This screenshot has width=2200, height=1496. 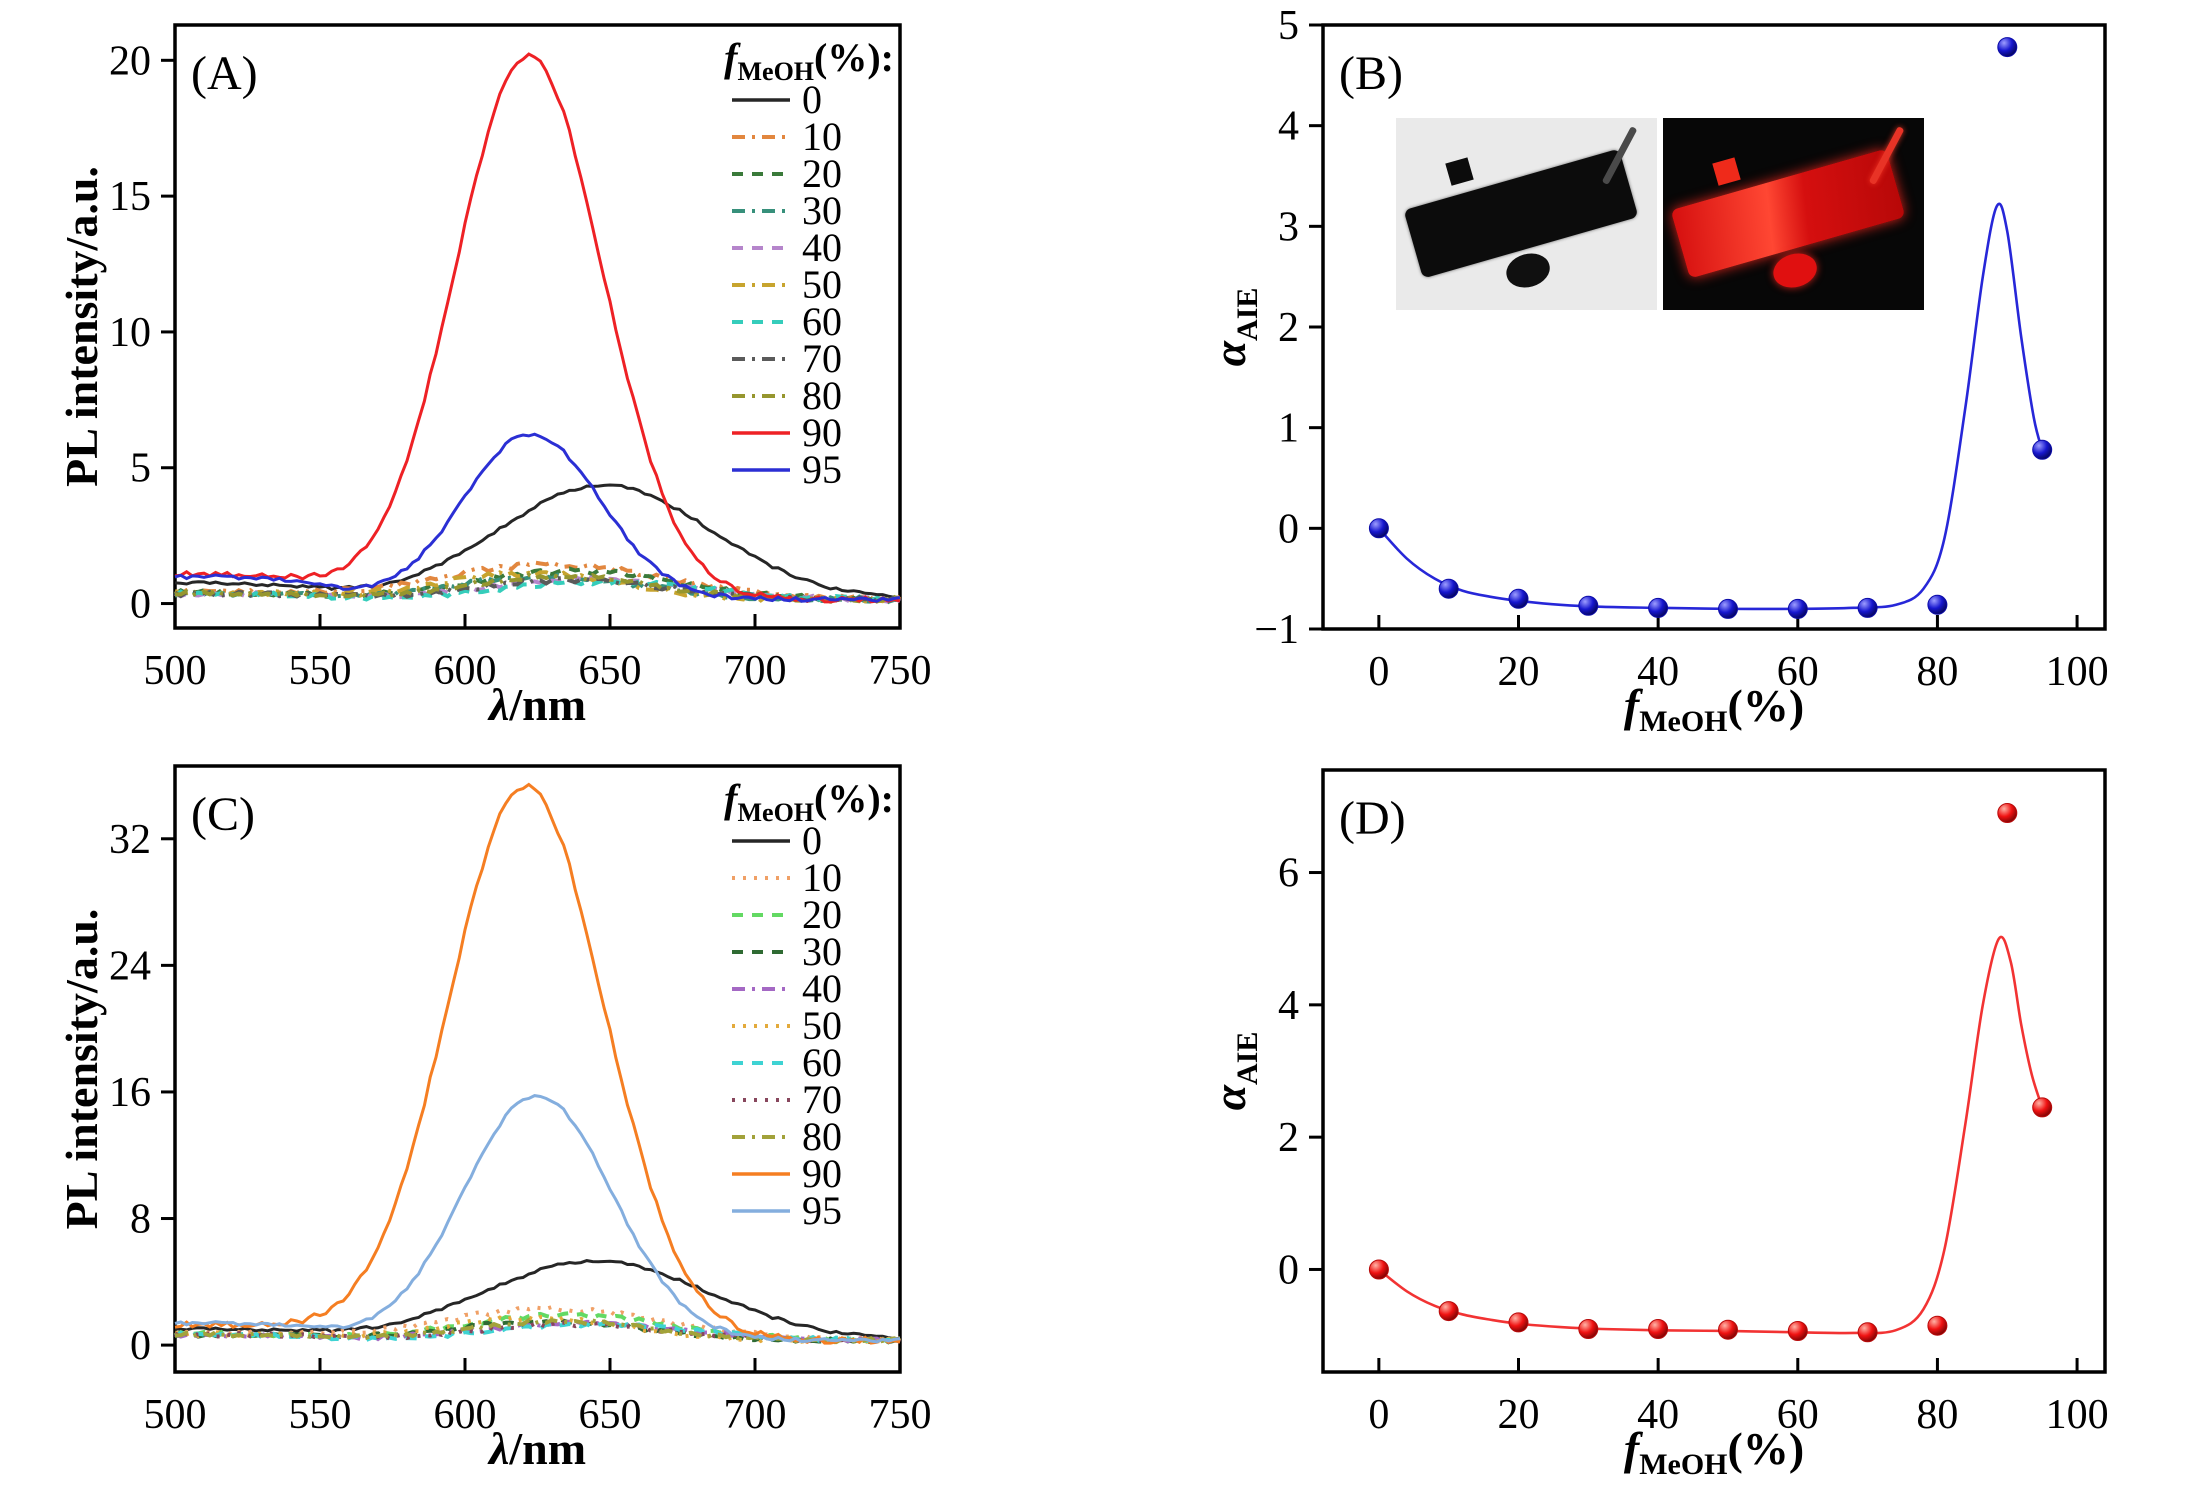 What do you see at coordinates (1526, 214) in the screenshot?
I see `crystal-photo-brightfield` at bounding box center [1526, 214].